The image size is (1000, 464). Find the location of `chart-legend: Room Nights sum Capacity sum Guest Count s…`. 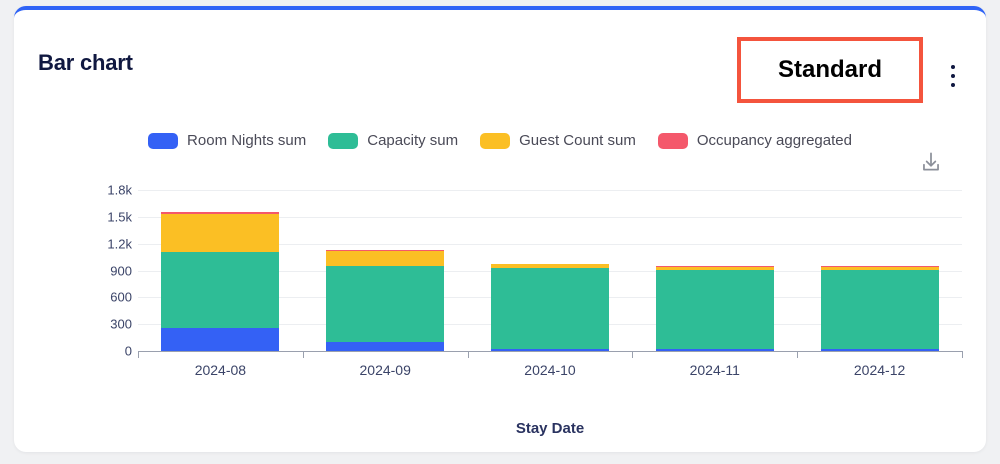

chart-legend: Room Nights sum Capacity sum Guest Count s… is located at coordinates (500, 140).